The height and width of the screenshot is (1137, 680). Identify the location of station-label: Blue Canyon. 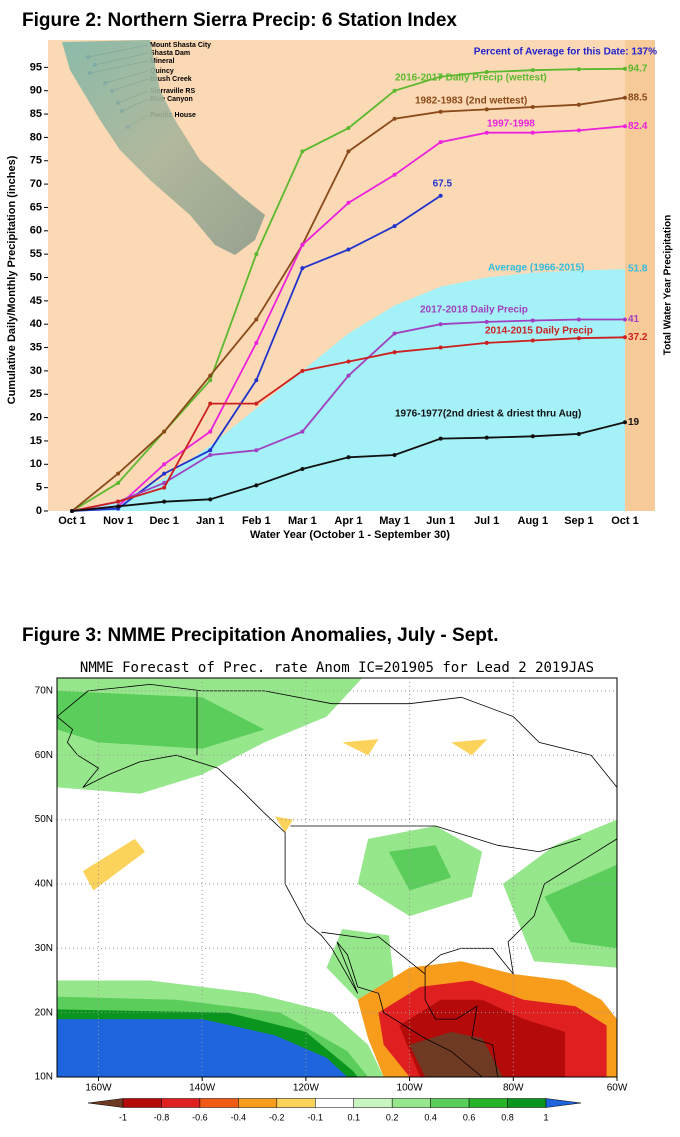
(171, 99).